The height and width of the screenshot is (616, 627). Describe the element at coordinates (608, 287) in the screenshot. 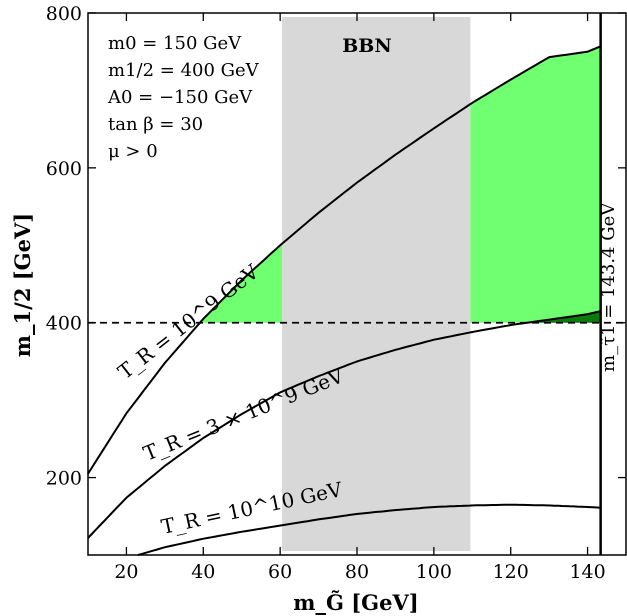

I see `stau-mass-label: m_τ̃1 = 143.4 GeV` at that location.